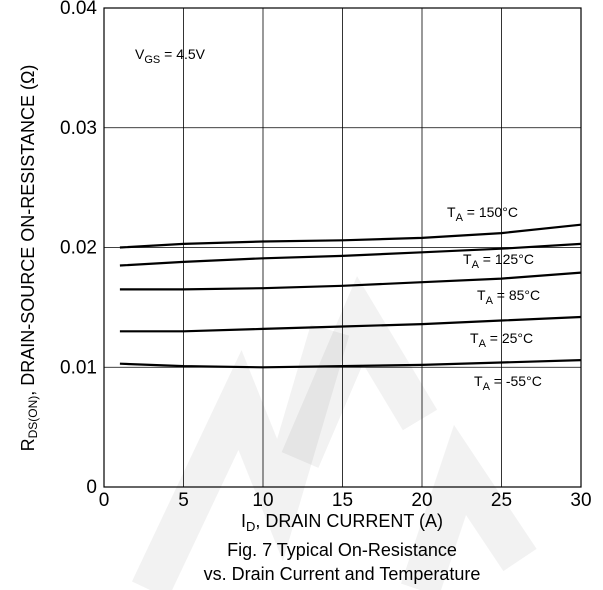 The width and height of the screenshot is (603, 590). Describe the element at coordinates (580, 500) in the screenshot. I see `x-tick-label: 30` at that location.